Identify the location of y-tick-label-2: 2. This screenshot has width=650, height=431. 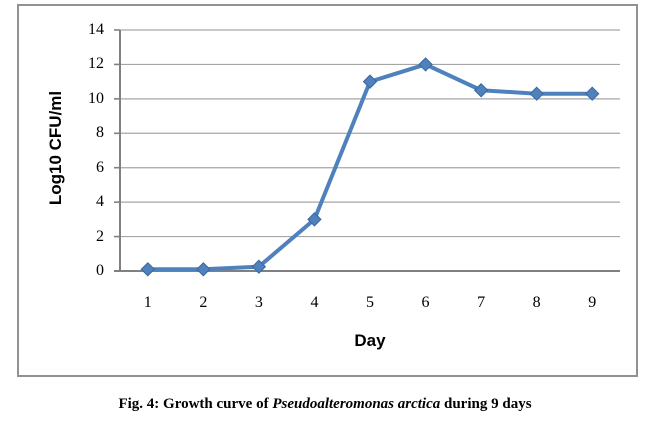
(100, 236).